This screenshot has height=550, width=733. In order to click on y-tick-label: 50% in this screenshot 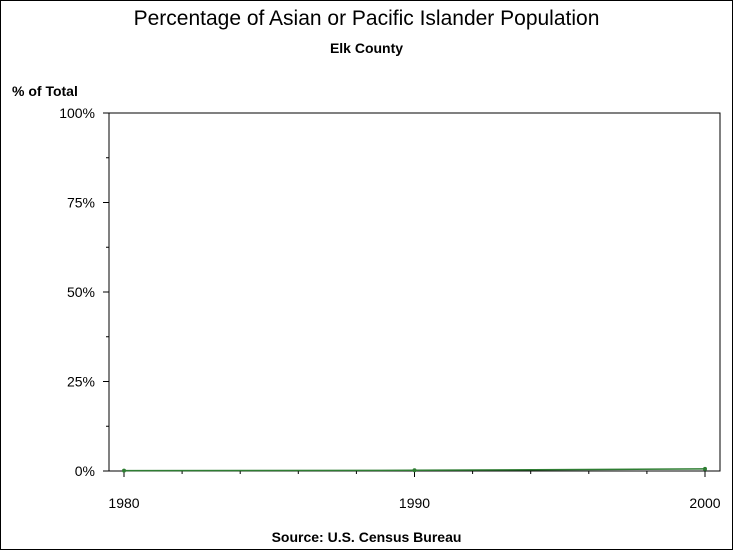, I will do `click(81, 292)`.